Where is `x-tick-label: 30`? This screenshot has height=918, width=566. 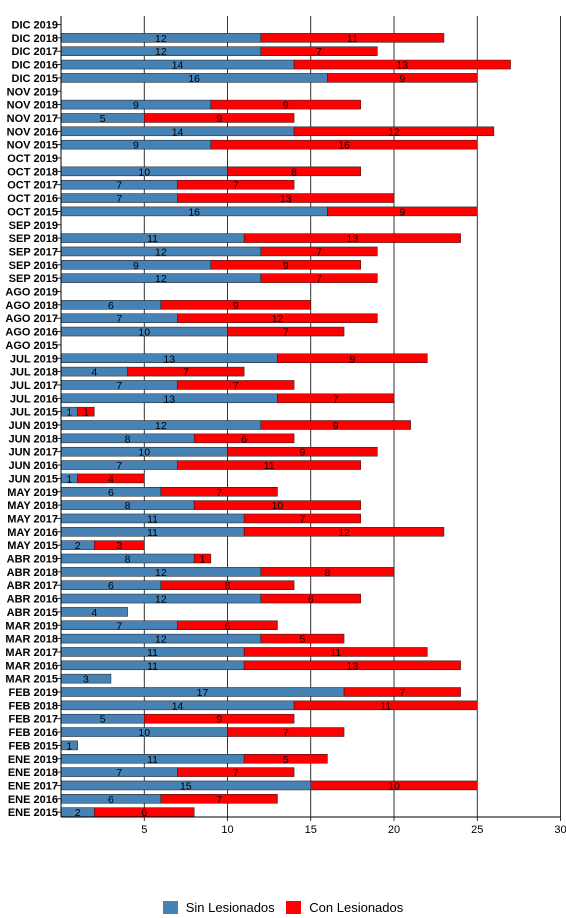 x-tick-label: 30 is located at coordinates (560, 830).